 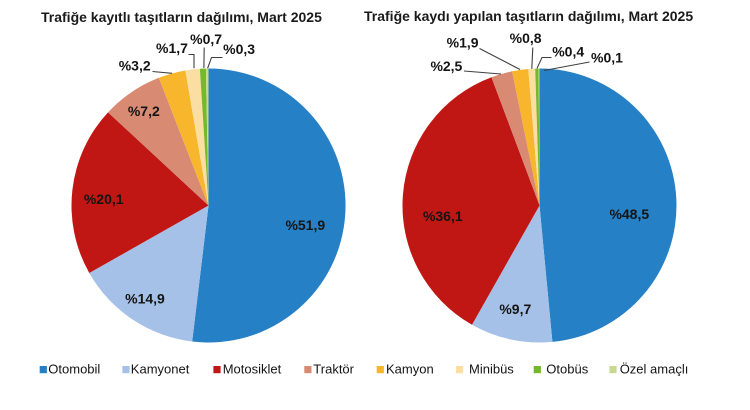 I want to click on svg-text: %1,9, so click(x=463, y=43).